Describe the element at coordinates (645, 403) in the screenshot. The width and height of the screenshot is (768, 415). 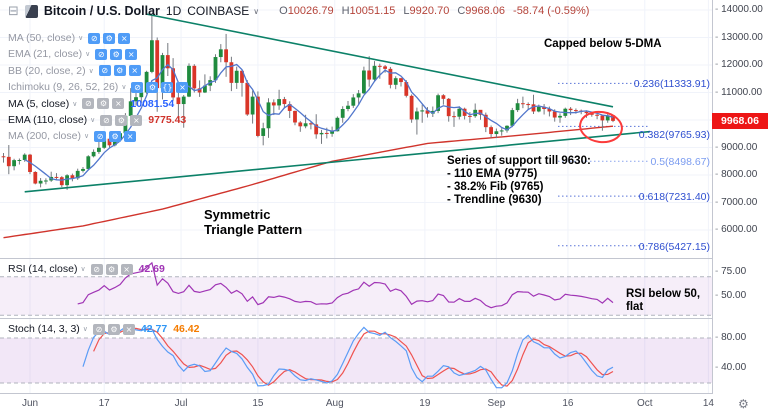
I see `time-tick: Oct` at that location.